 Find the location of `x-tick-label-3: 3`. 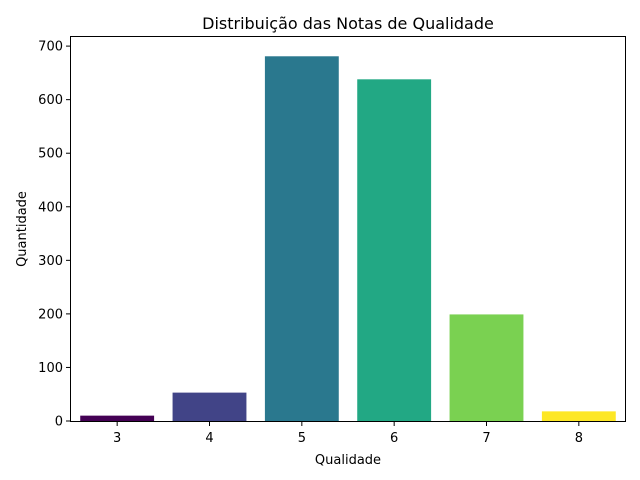

x-tick-label-3: 3 is located at coordinates (117, 438).